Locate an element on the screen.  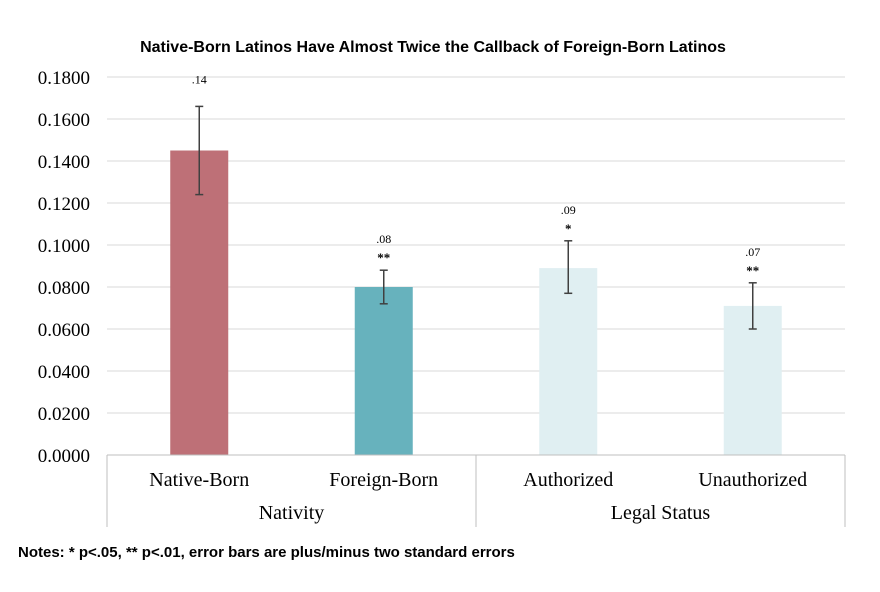
category-label: Native-Born is located at coordinates (199, 480).